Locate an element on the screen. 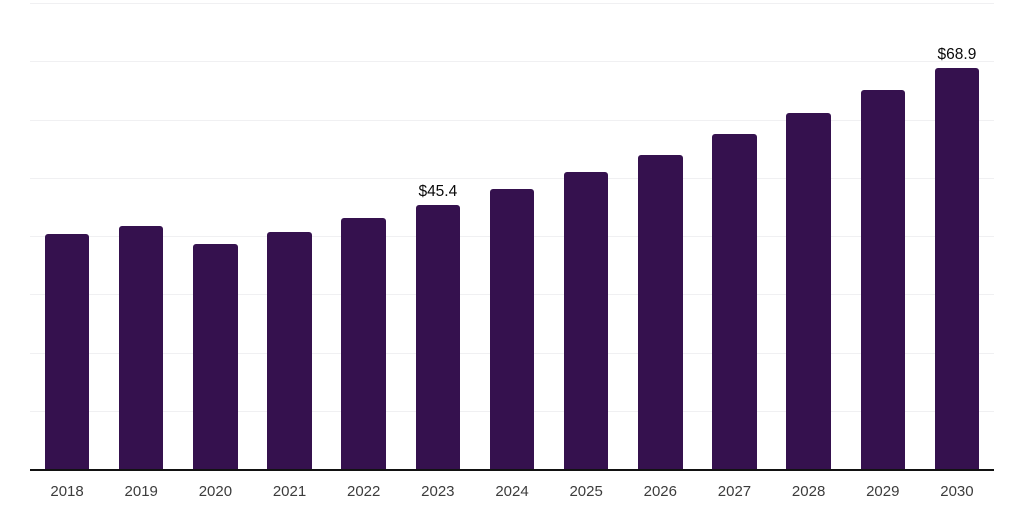  bar-2019 is located at coordinates (141, 347).